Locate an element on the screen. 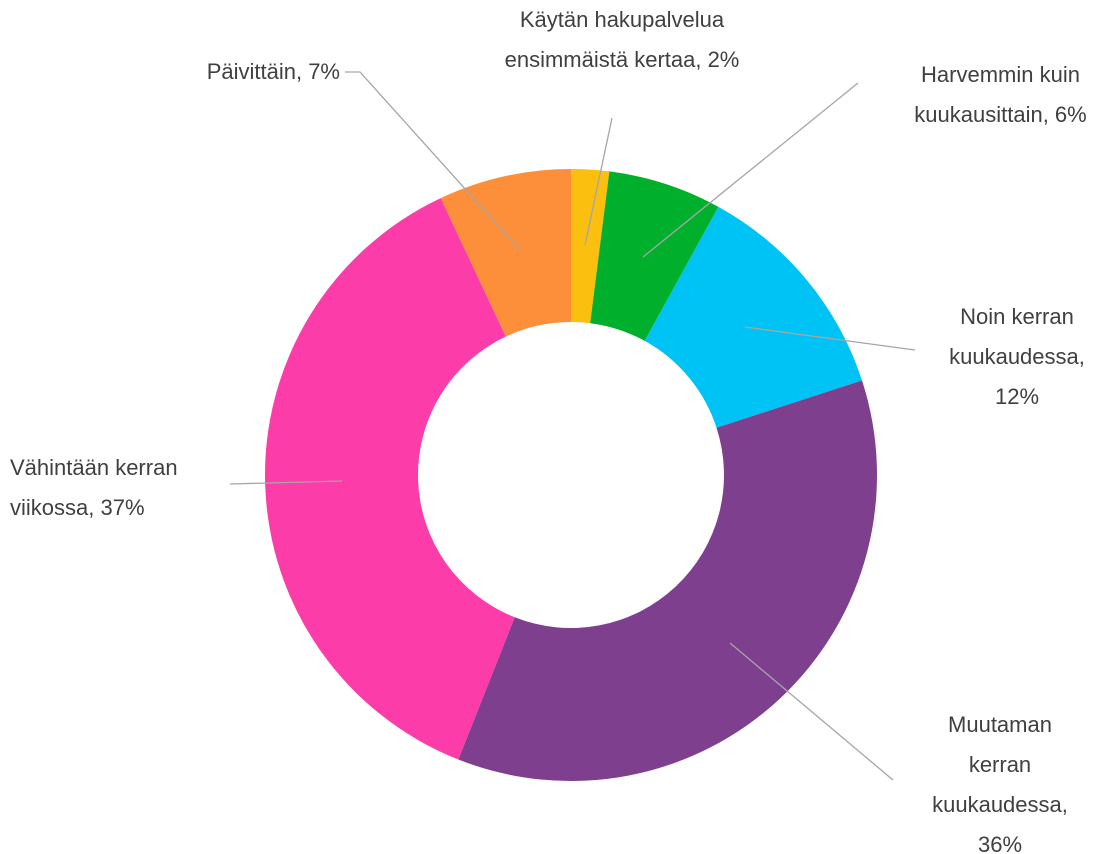 This screenshot has height=854, width=1113. data-label: Harvemmin kuin kuukausittain, 6% is located at coordinates (1000, 94).